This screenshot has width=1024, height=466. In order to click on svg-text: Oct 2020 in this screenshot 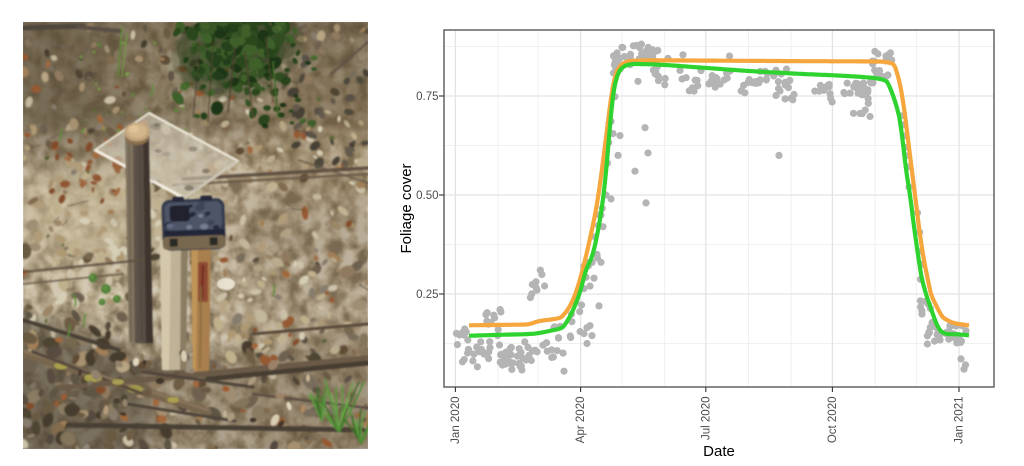, I will do `click(833, 420)`.